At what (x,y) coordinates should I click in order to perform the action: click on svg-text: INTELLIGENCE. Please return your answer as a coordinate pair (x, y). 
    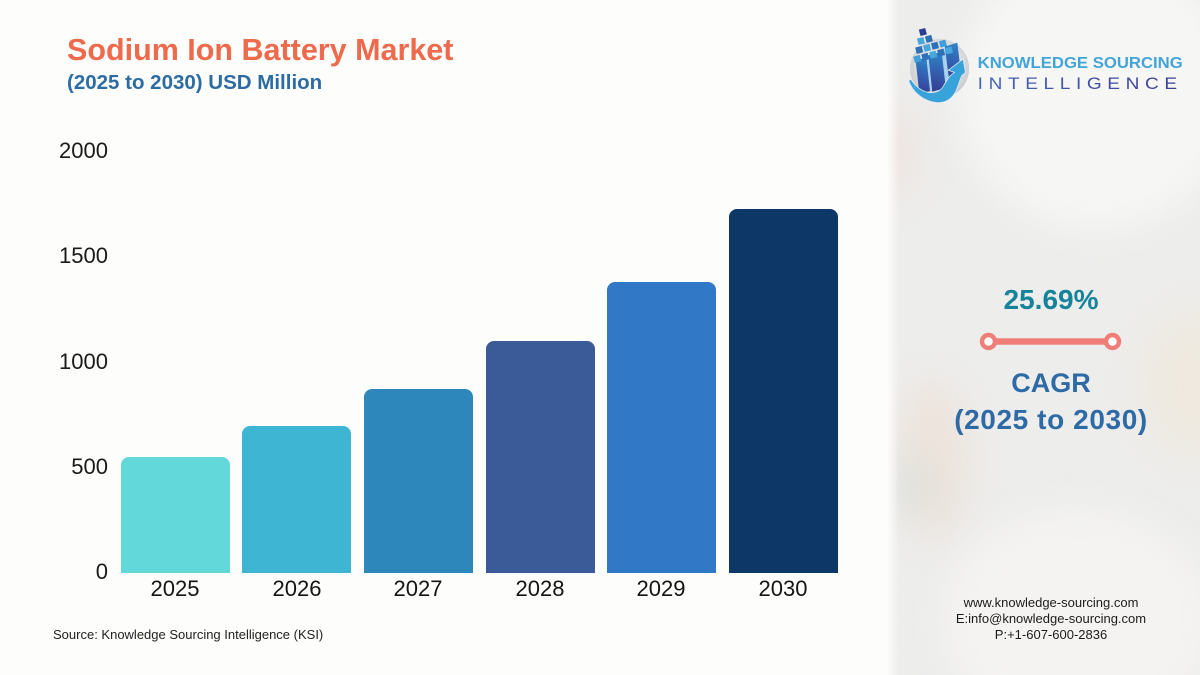
    Looking at the image, I should click on (1080, 83).